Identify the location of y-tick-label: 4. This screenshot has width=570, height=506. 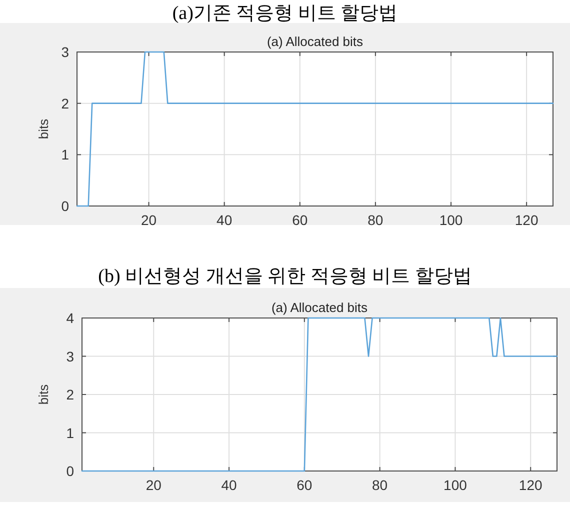
(70, 318).